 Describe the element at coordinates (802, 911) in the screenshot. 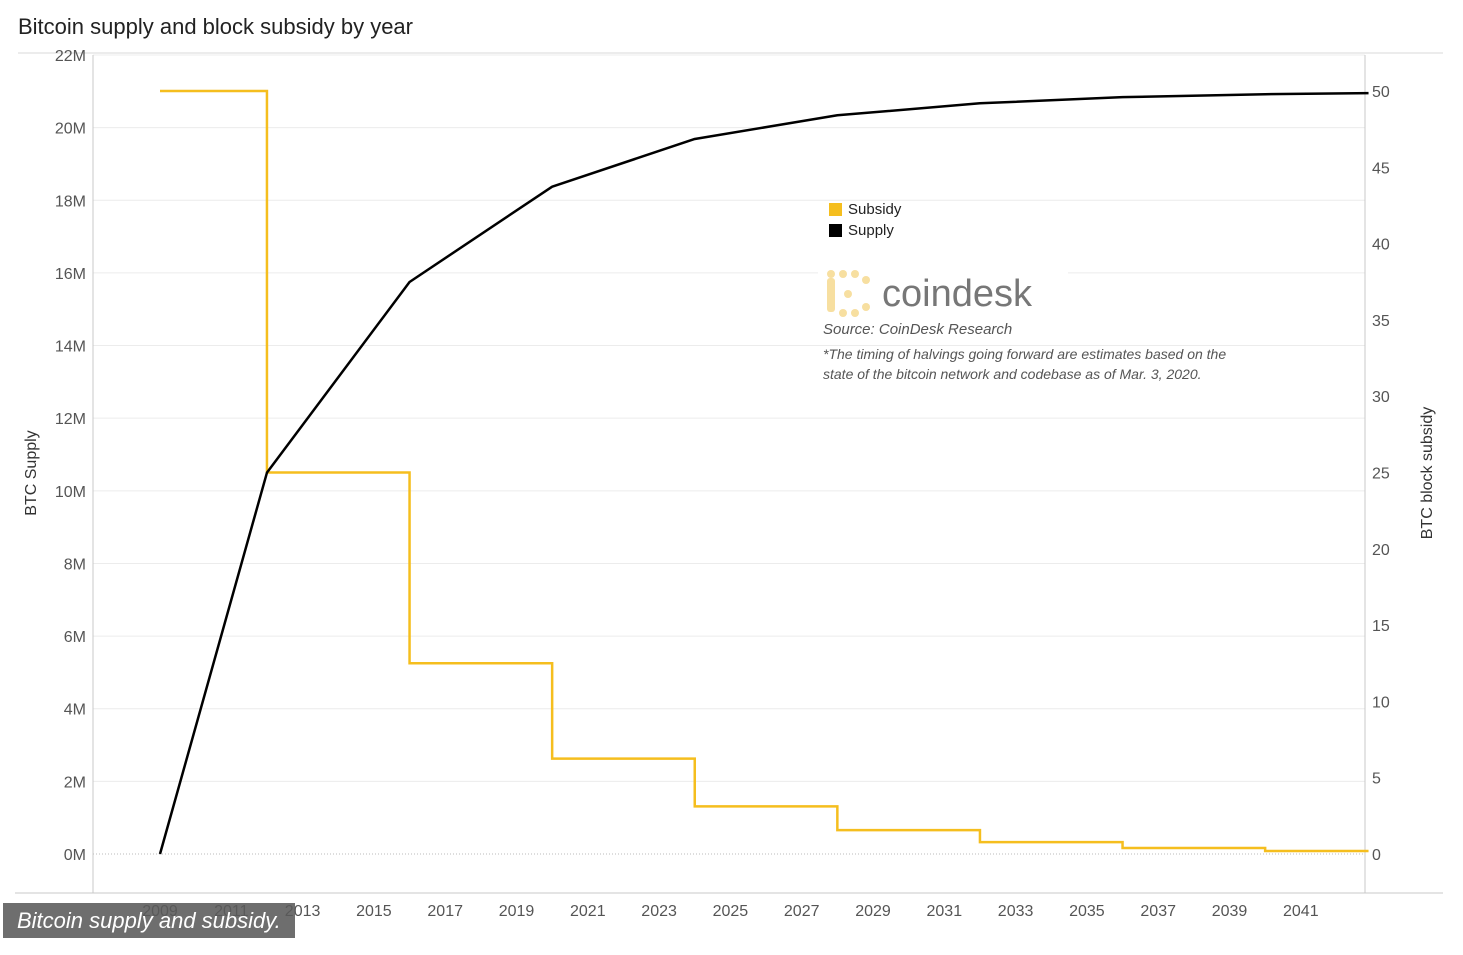

I see `x-tick-label: 2027` at that location.